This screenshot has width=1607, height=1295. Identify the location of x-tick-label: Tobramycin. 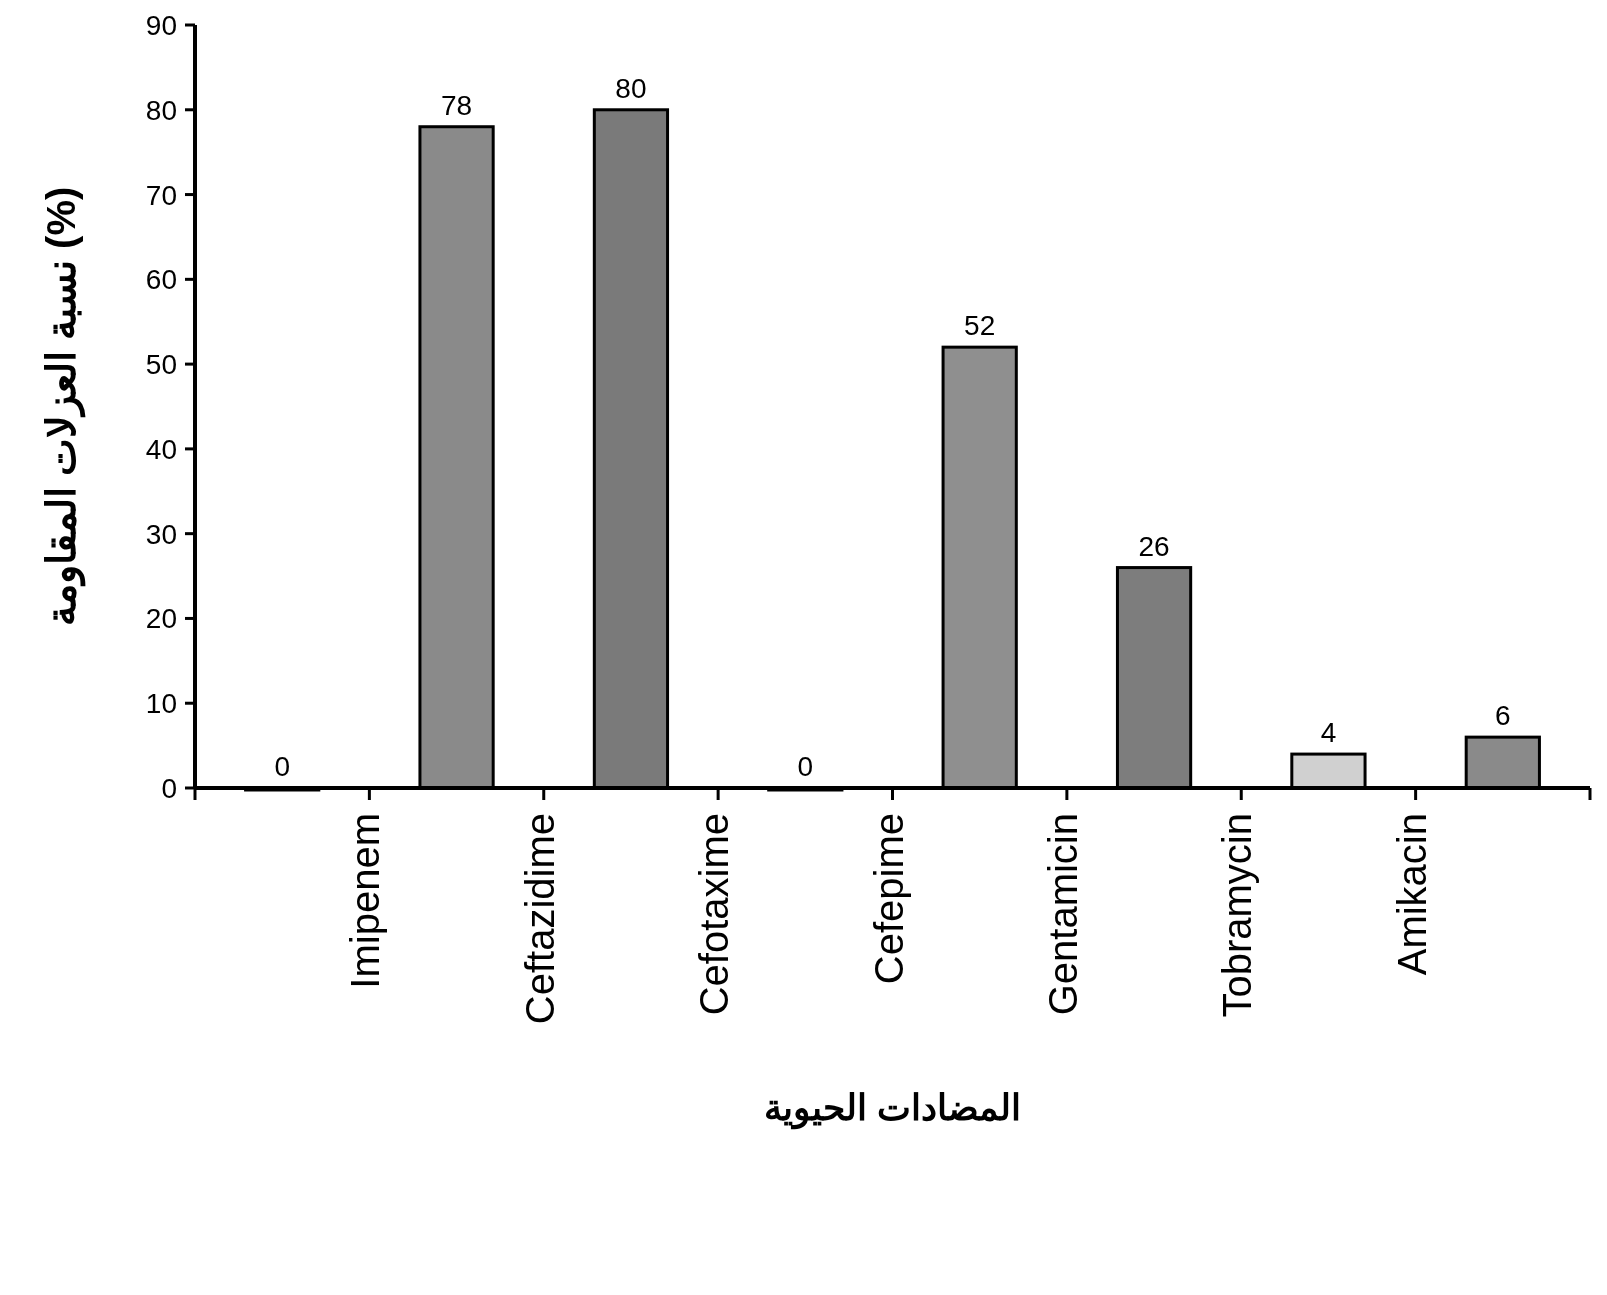
(1237, 915).